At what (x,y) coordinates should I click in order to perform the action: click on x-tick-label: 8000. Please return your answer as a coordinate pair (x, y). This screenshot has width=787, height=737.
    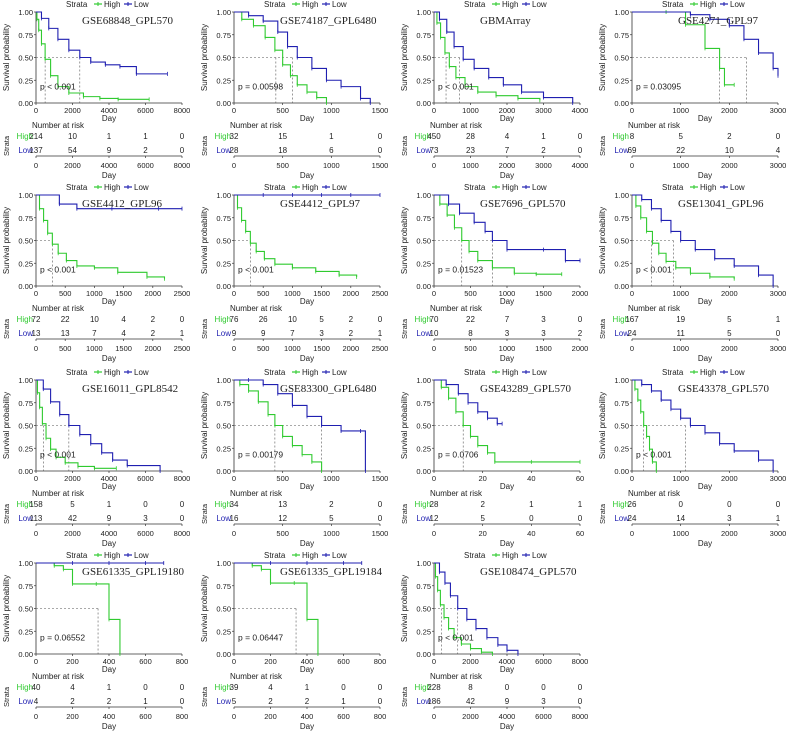
    Looking at the image, I should click on (580, 661).